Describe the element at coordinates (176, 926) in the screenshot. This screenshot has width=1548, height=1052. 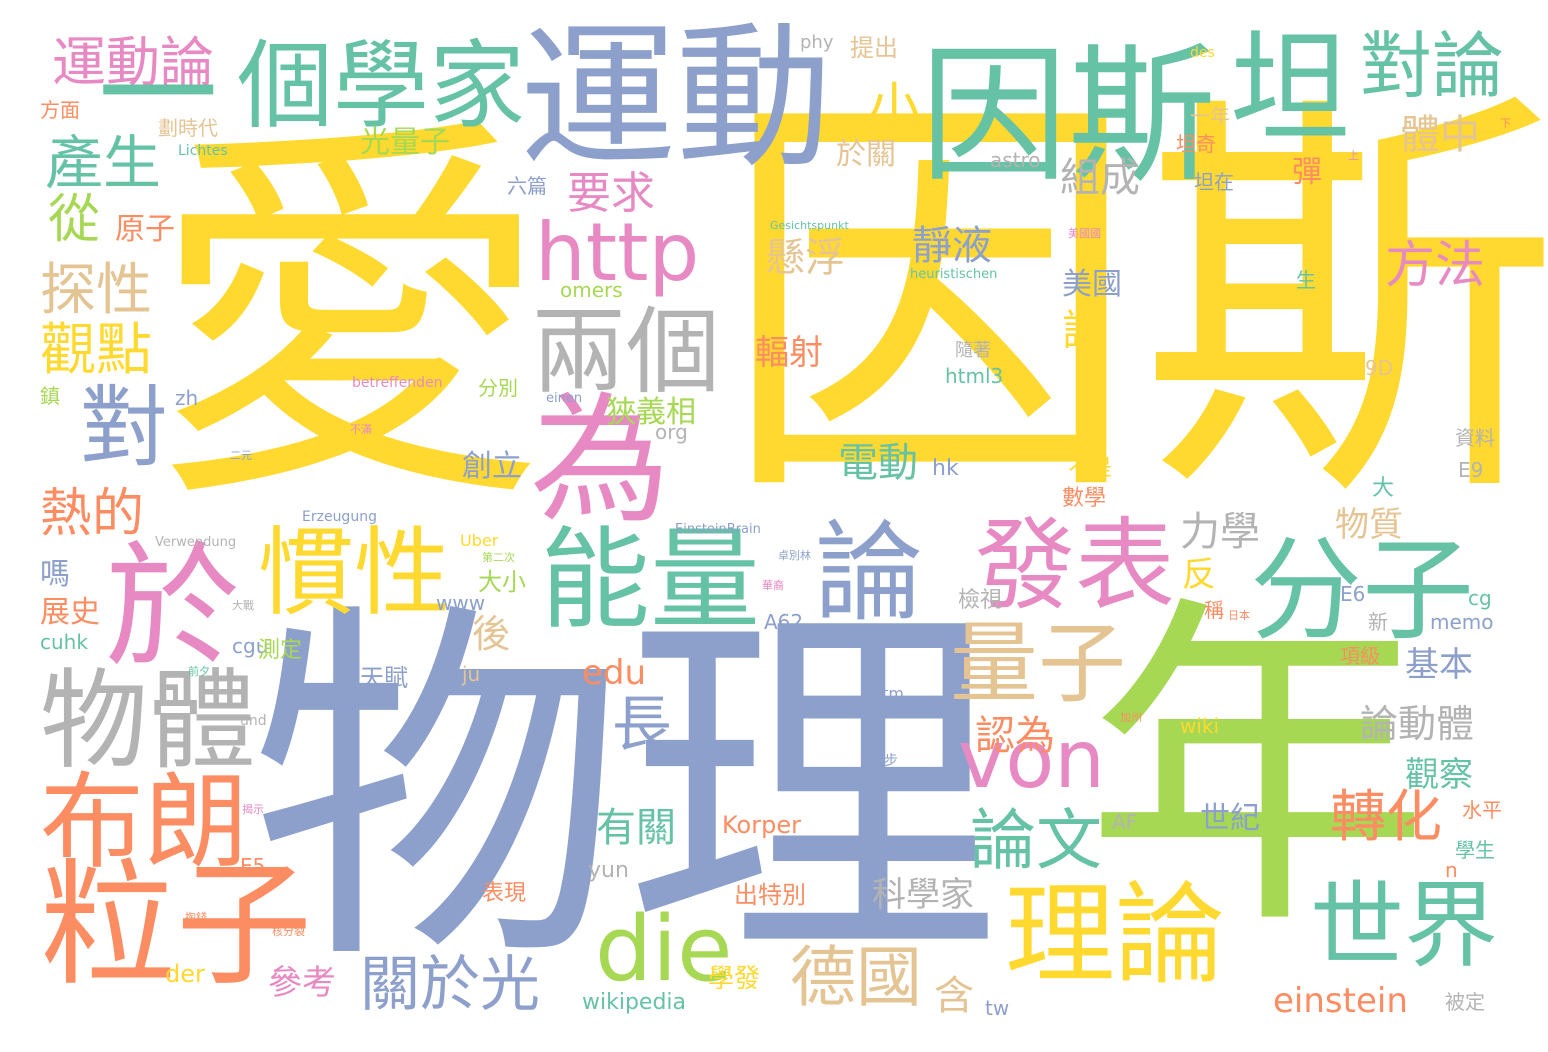
I see `word-lizi: 粒子` at that location.